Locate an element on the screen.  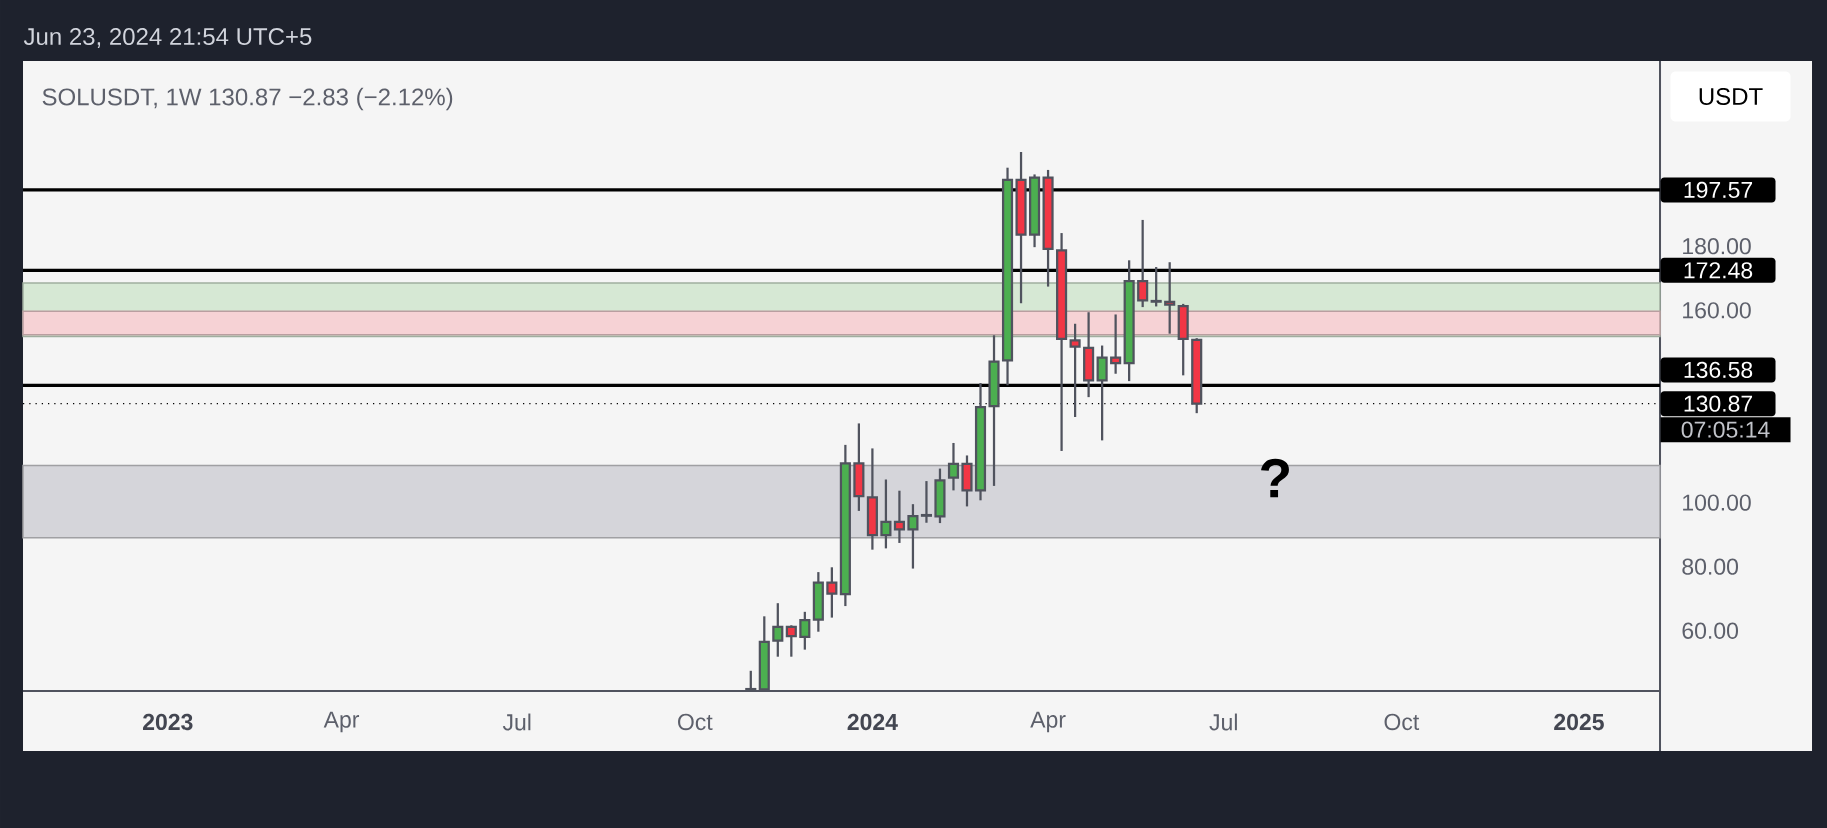
y-tick-label: 100.00 is located at coordinates (1717, 502).